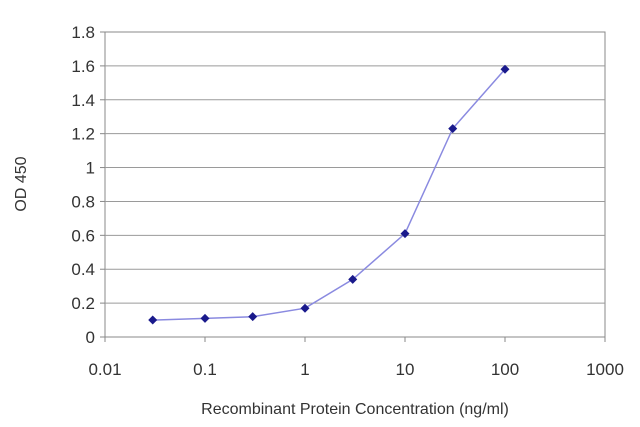 This screenshot has width=640, height=427. Describe the element at coordinates (505, 369) in the screenshot. I see `x-tick-label: 100` at that location.